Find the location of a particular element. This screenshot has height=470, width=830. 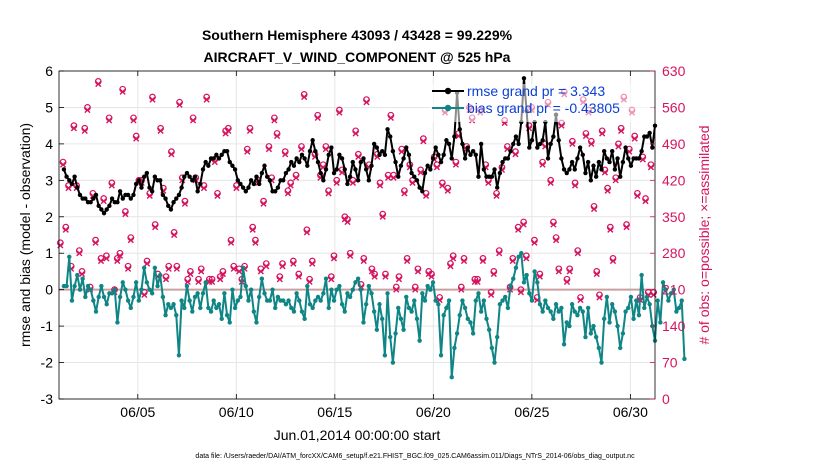

x-tick-label: 06/25 is located at coordinates (531, 412).